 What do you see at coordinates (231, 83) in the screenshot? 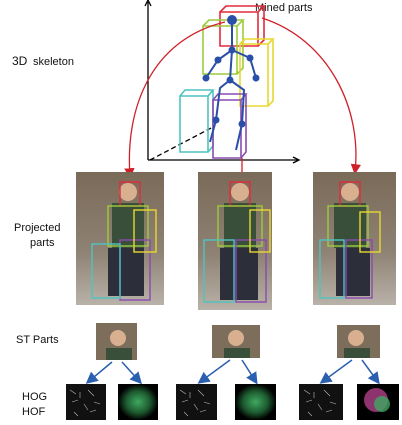
I see `skeleton` at bounding box center [231, 83].